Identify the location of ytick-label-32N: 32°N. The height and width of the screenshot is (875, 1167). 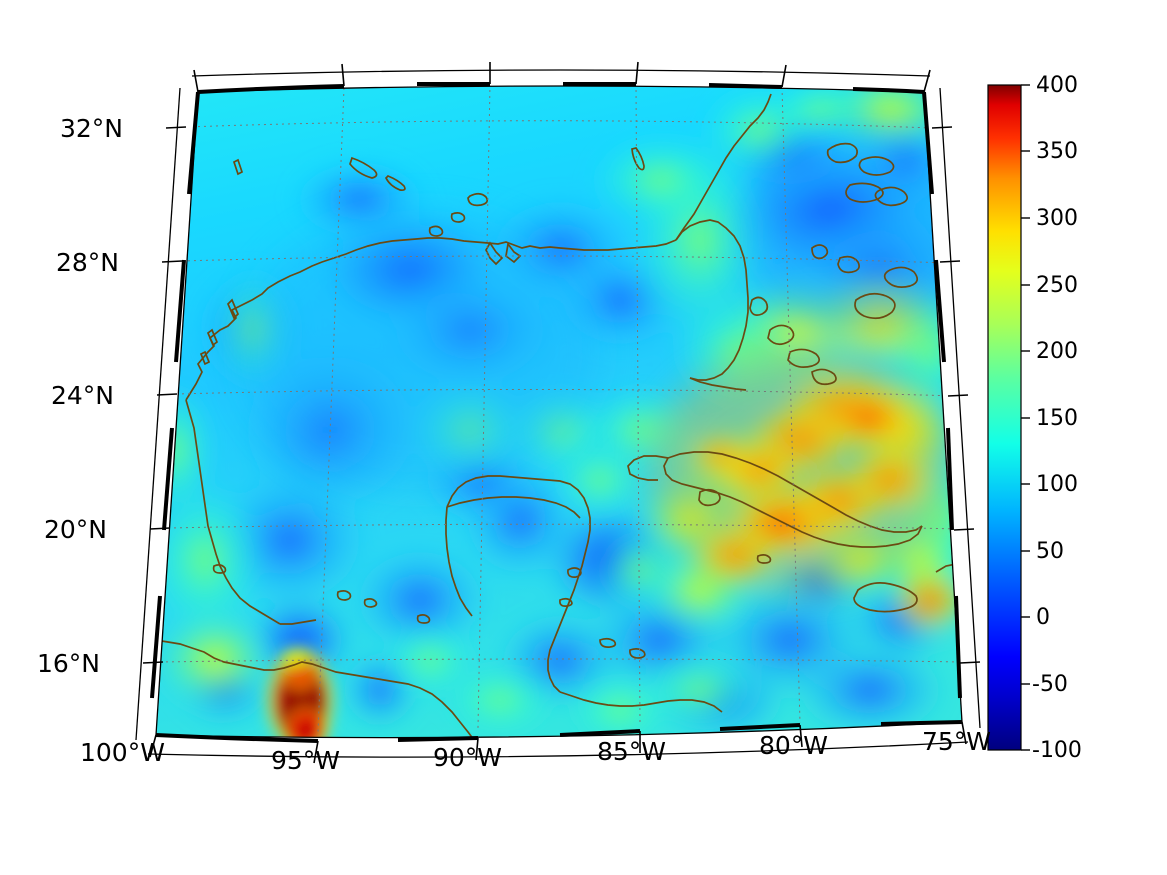
(92, 128).